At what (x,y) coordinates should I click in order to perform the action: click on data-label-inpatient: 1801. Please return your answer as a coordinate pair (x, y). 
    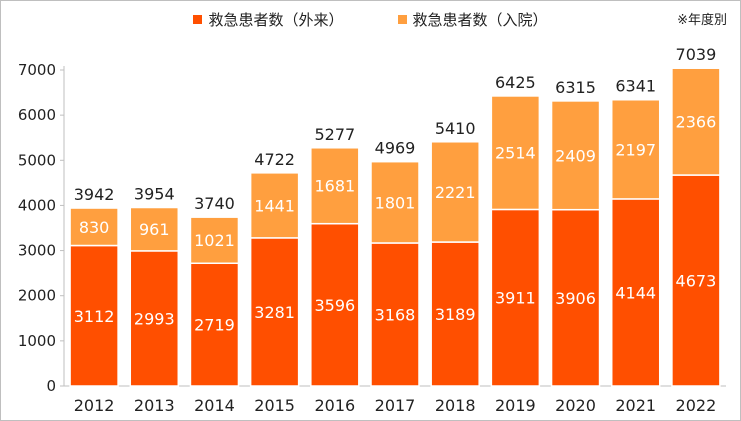
    Looking at the image, I should click on (395, 202).